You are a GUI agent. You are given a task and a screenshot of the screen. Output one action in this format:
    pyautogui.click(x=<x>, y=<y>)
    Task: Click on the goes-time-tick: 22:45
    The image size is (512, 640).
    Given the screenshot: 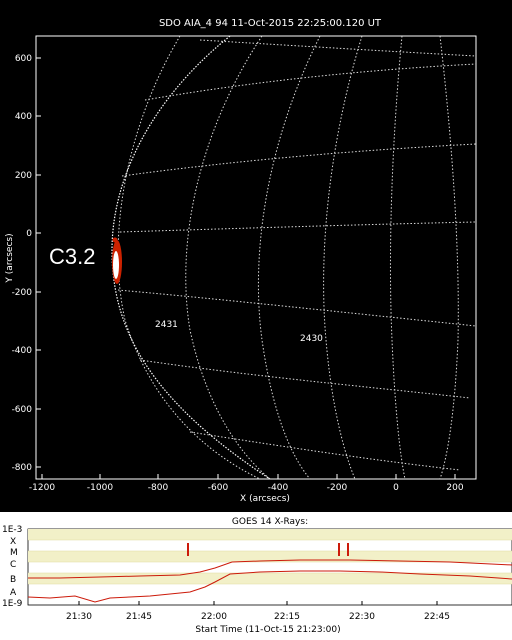 What is the action you would take?
    pyautogui.click(x=437, y=611)
    